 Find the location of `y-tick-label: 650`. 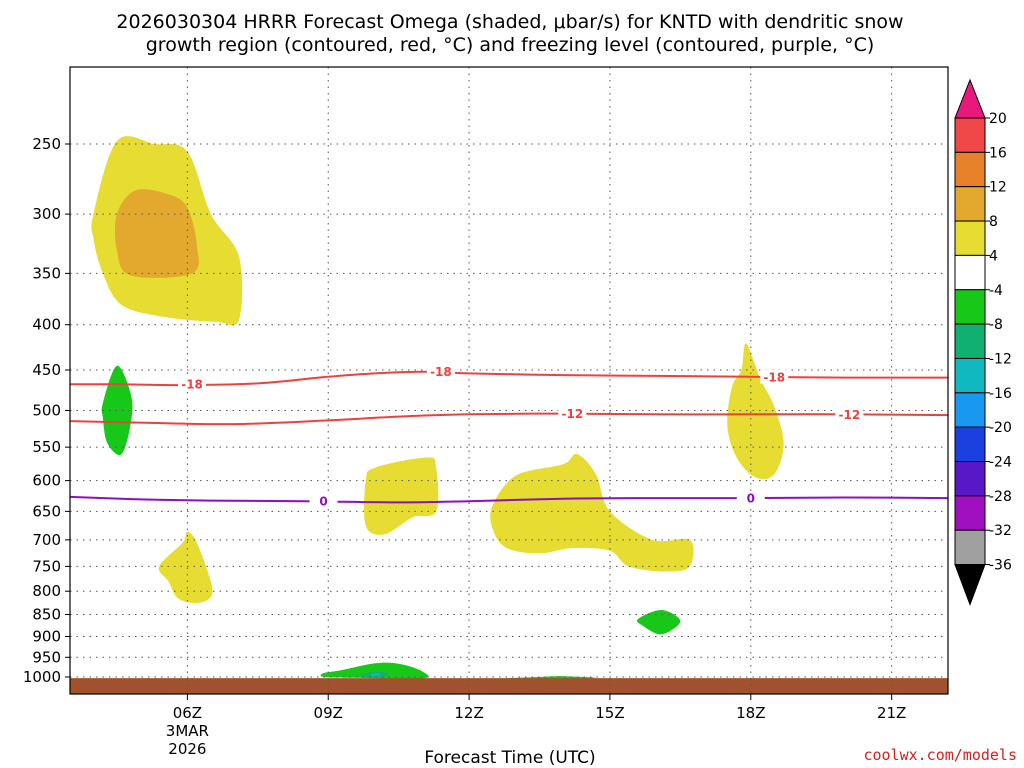

y-tick-label: 650 is located at coordinates (46, 511).